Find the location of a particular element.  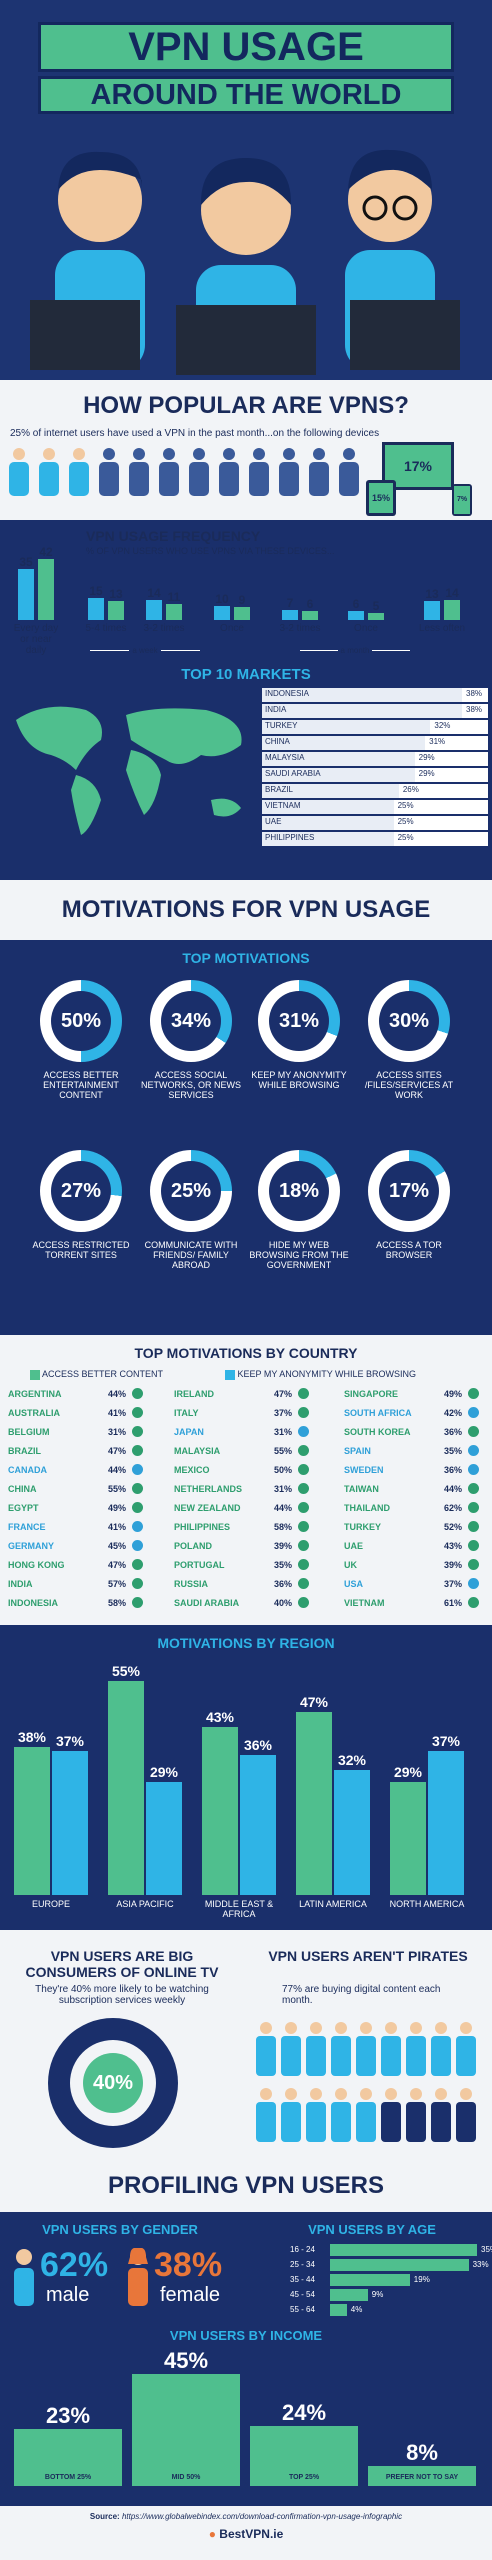

region-value-anonymity: 37% is located at coordinates (70, 1740).